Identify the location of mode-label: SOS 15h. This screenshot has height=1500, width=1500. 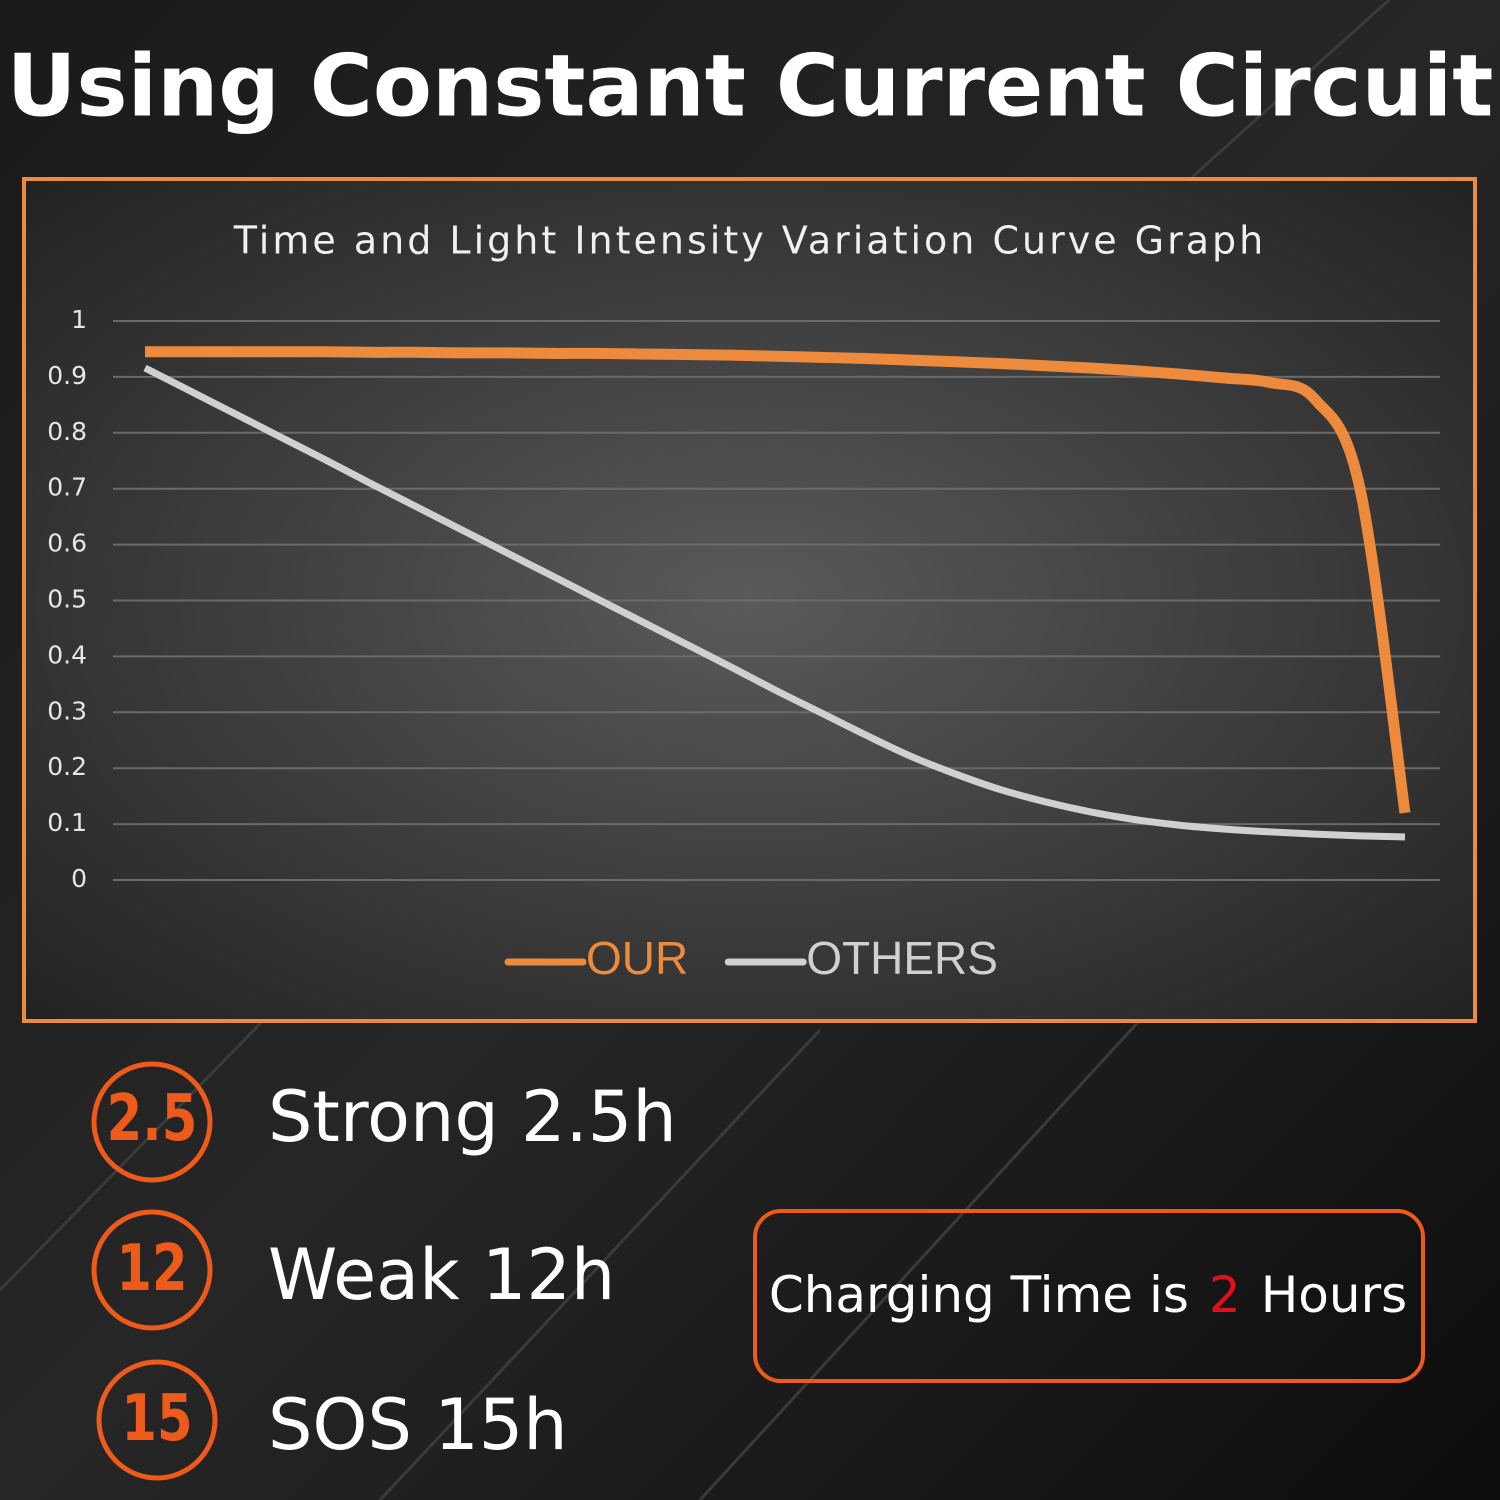
(418, 1425).